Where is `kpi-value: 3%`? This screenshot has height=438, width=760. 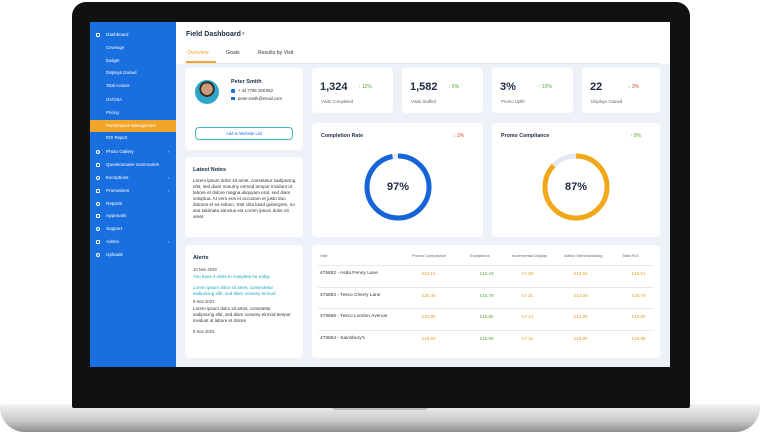 kpi-value: 3% is located at coordinates (508, 87).